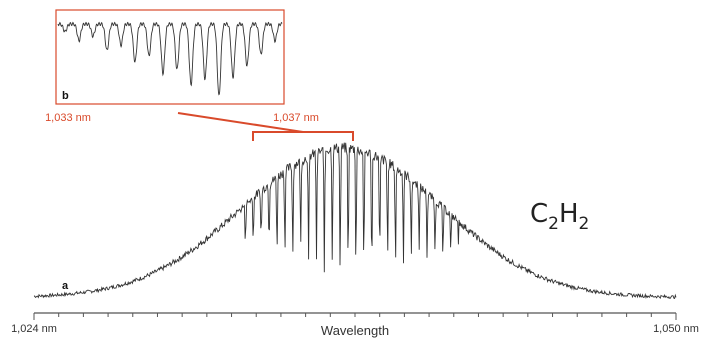 The image size is (710, 339). What do you see at coordinates (676, 329) in the screenshot?
I see `x-tick-label-end: 1,050 nm` at bounding box center [676, 329].